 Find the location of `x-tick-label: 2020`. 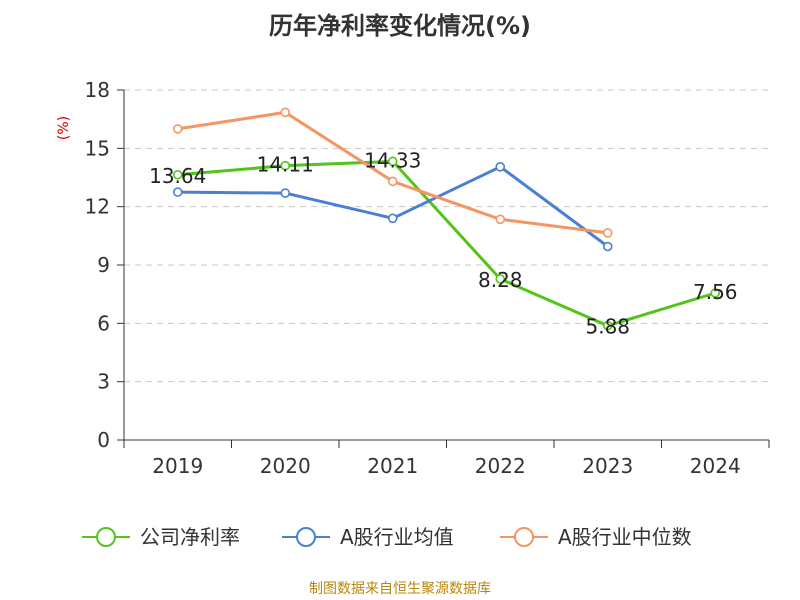

x-tick-label: 2020 is located at coordinates (285, 466).